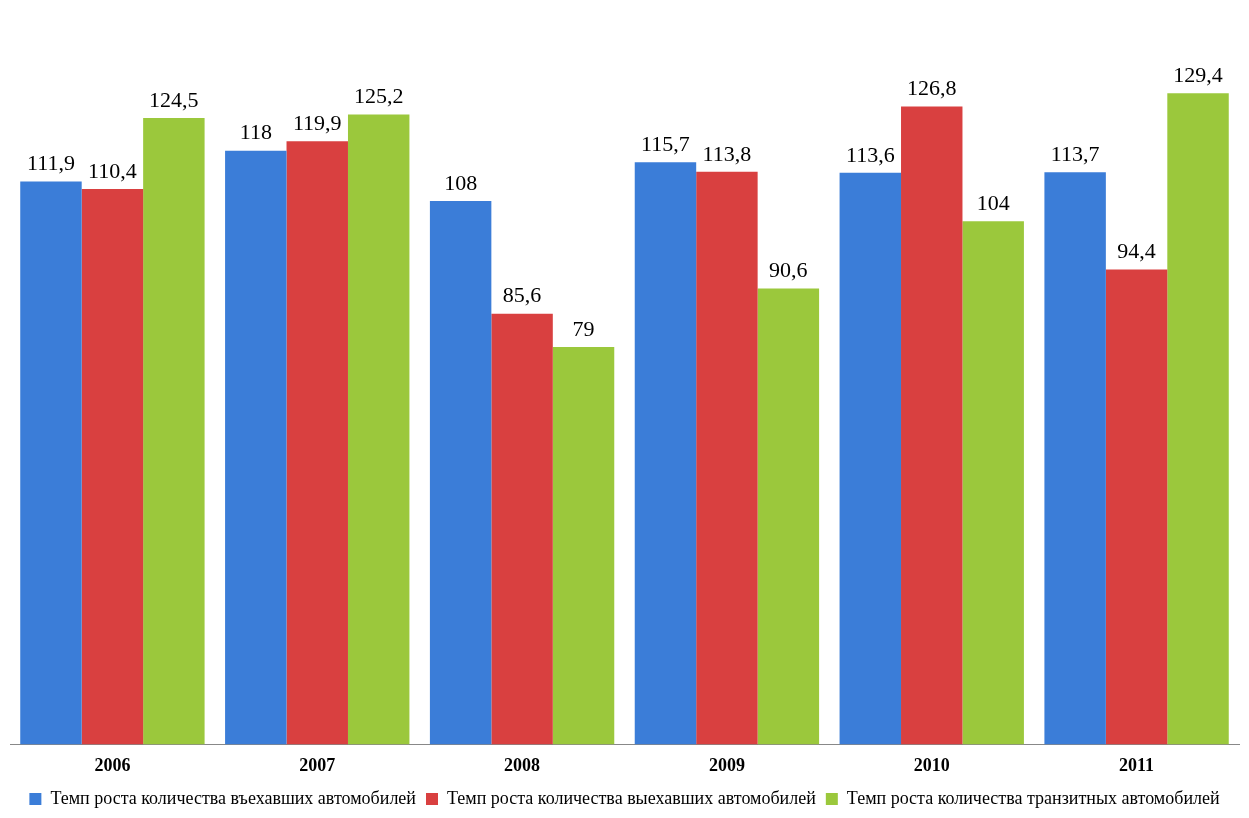 The image size is (1249, 818). Describe the element at coordinates (788, 270) in the screenshot. I see `data-label: 90,6` at that location.